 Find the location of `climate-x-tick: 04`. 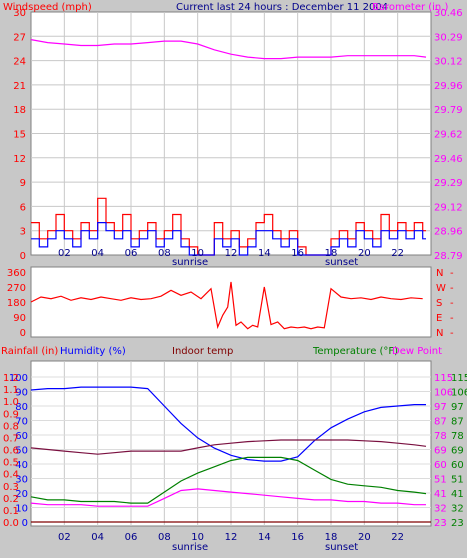

climate-x-tick: 04 is located at coordinates (97, 537).